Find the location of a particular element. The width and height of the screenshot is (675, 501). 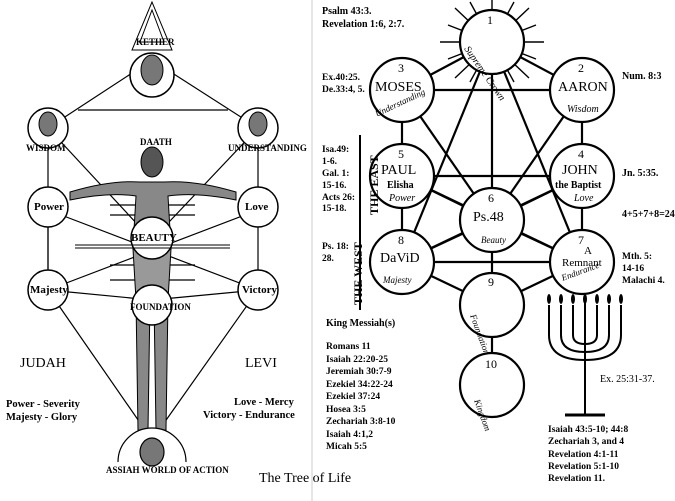

sephirah-8-num: 8 is located at coordinates (401, 240).